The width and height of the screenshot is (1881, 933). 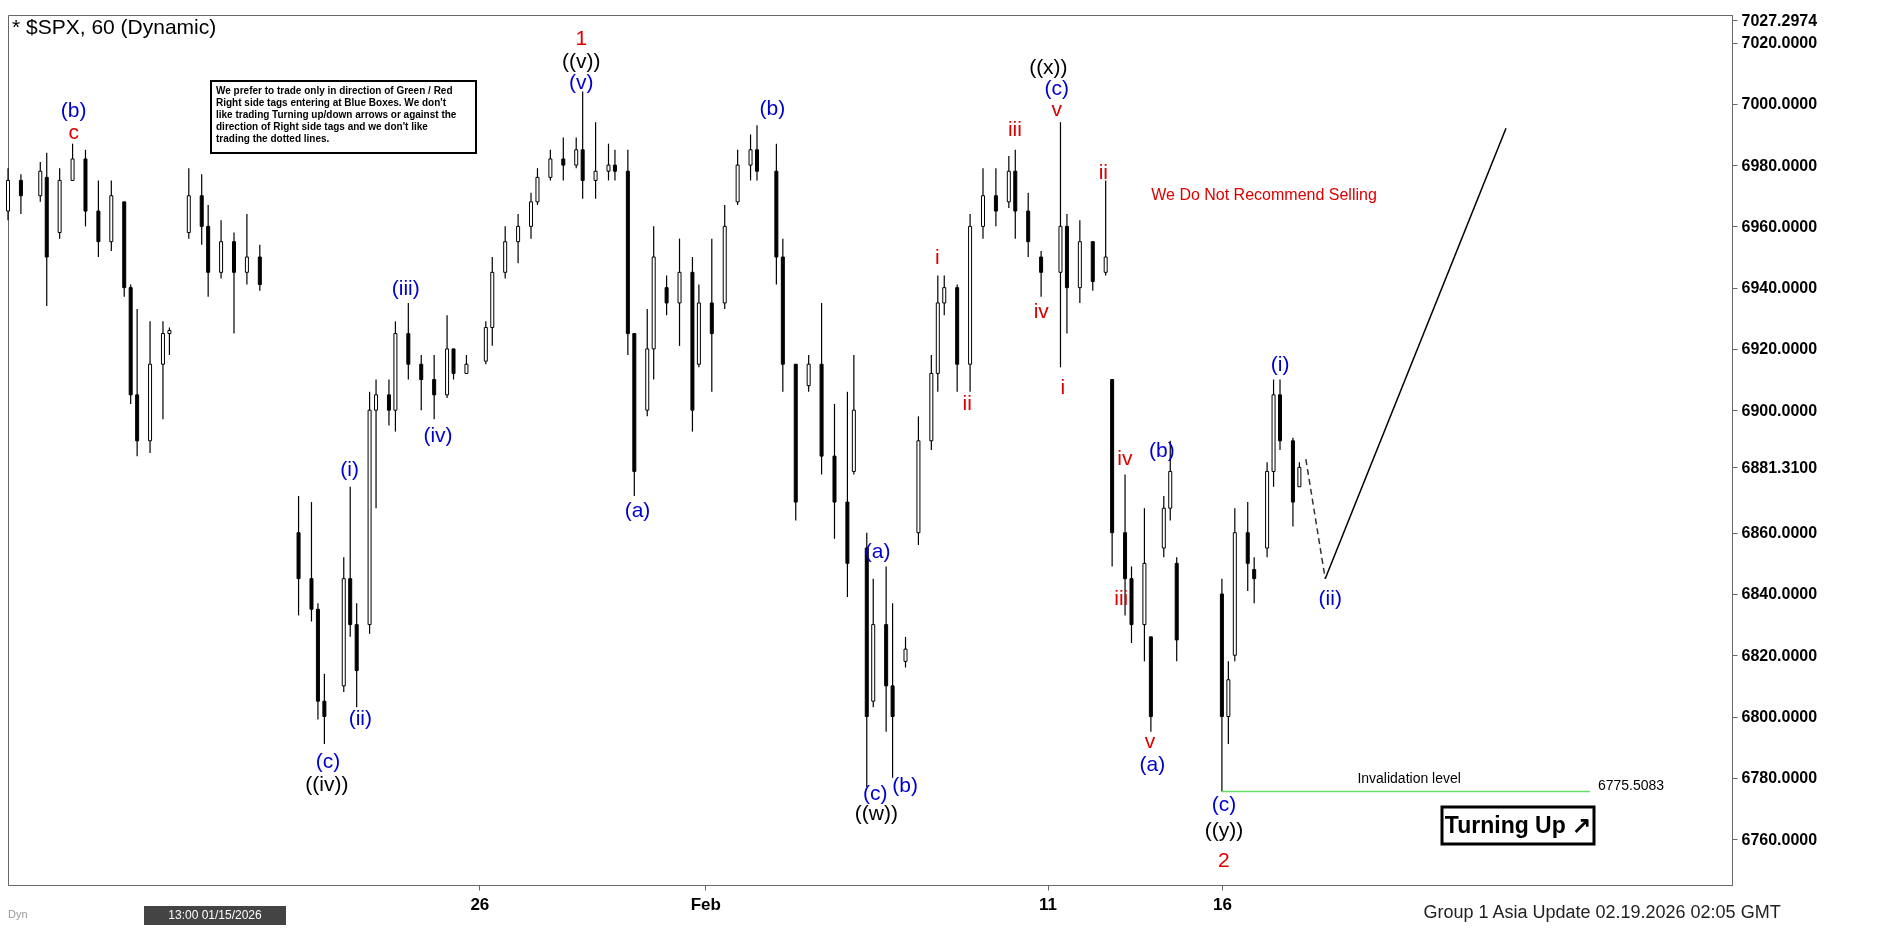 What do you see at coordinates (1048, 904) in the screenshot?
I see `x-tick-label: 11` at bounding box center [1048, 904].